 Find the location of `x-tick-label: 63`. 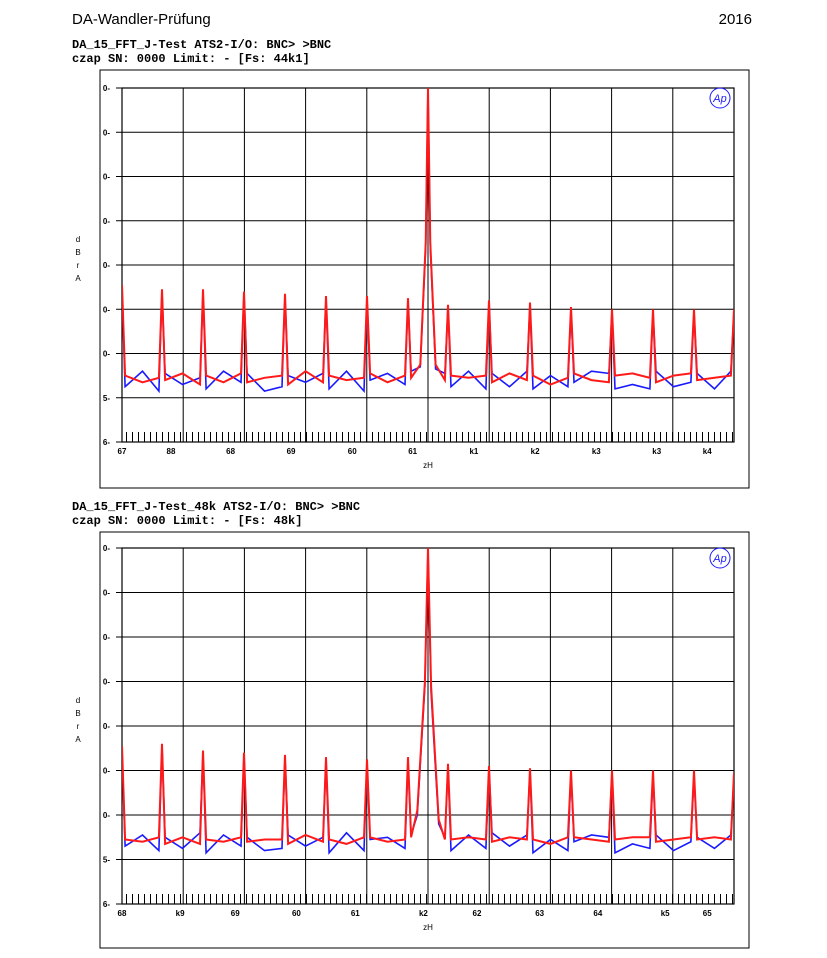

x-tick-label: 63 is located at coordinates (539, 913).